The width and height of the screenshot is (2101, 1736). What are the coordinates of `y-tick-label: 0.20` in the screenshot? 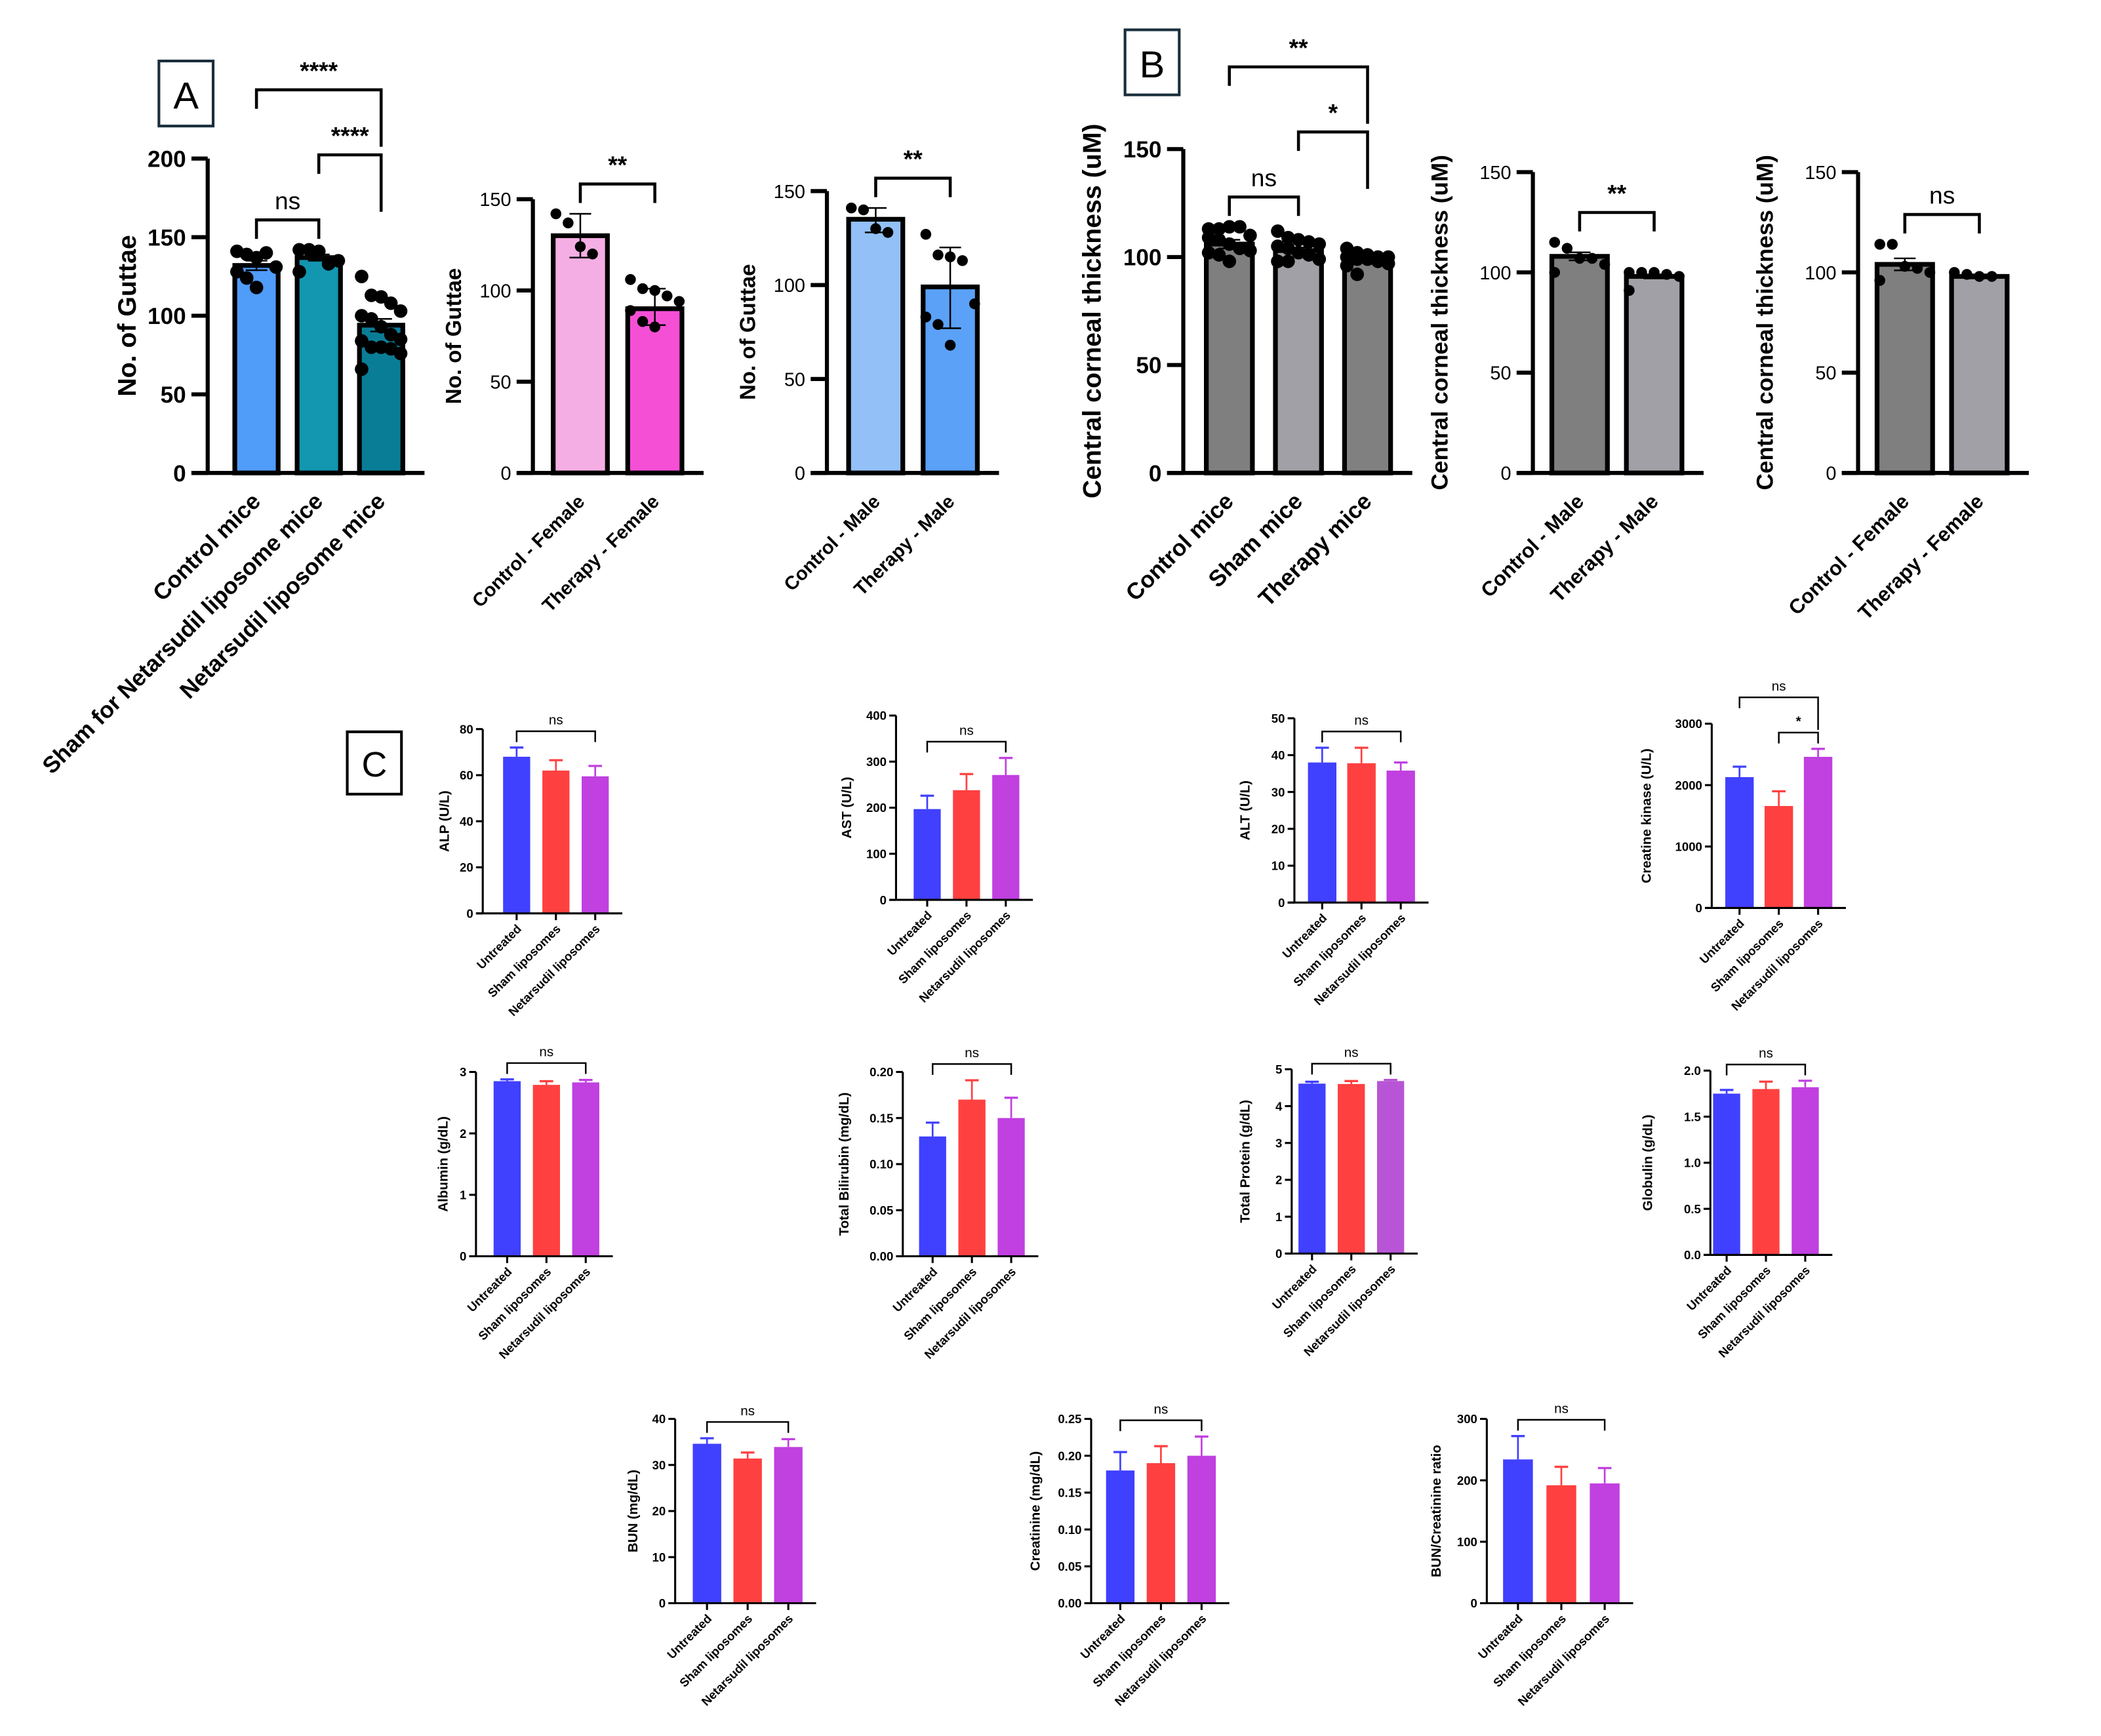 It's located at (881, 1072).